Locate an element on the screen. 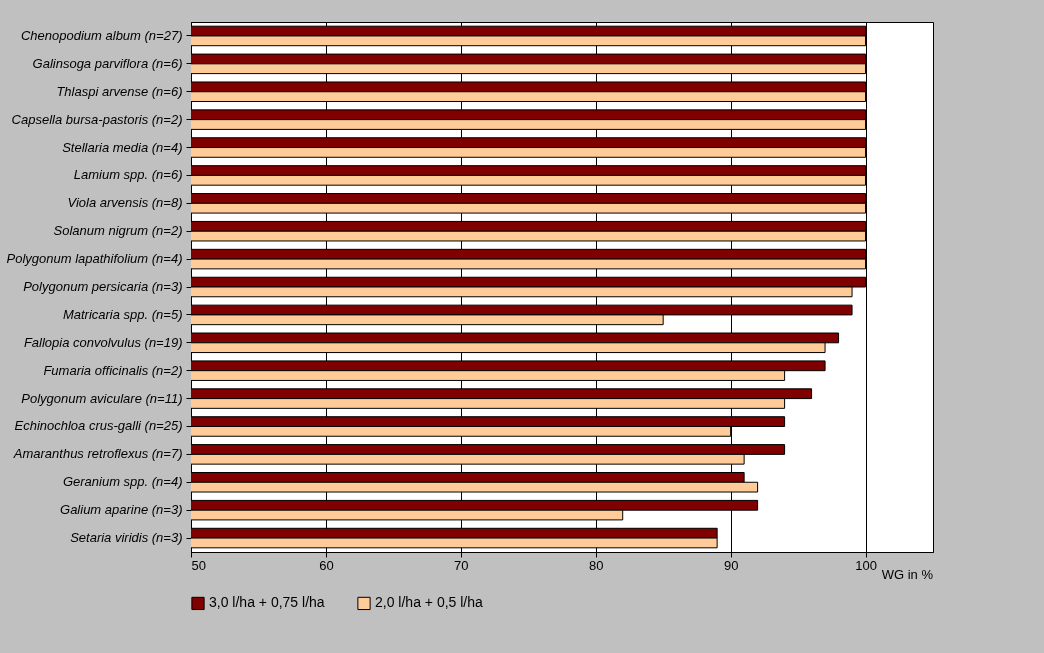  y-tick-label: Setaria viridis (n=3) is located at coordinates (126, 538).